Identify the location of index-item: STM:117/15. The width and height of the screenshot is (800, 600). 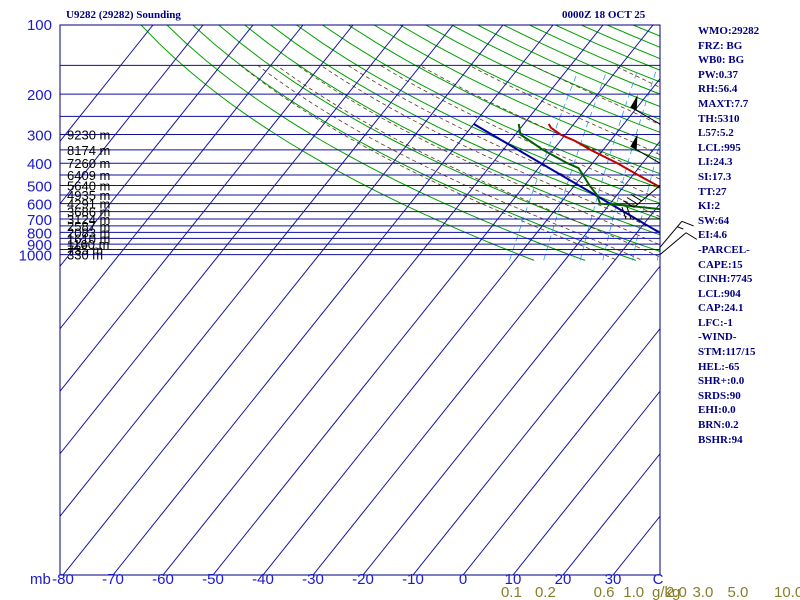
(727, 352).